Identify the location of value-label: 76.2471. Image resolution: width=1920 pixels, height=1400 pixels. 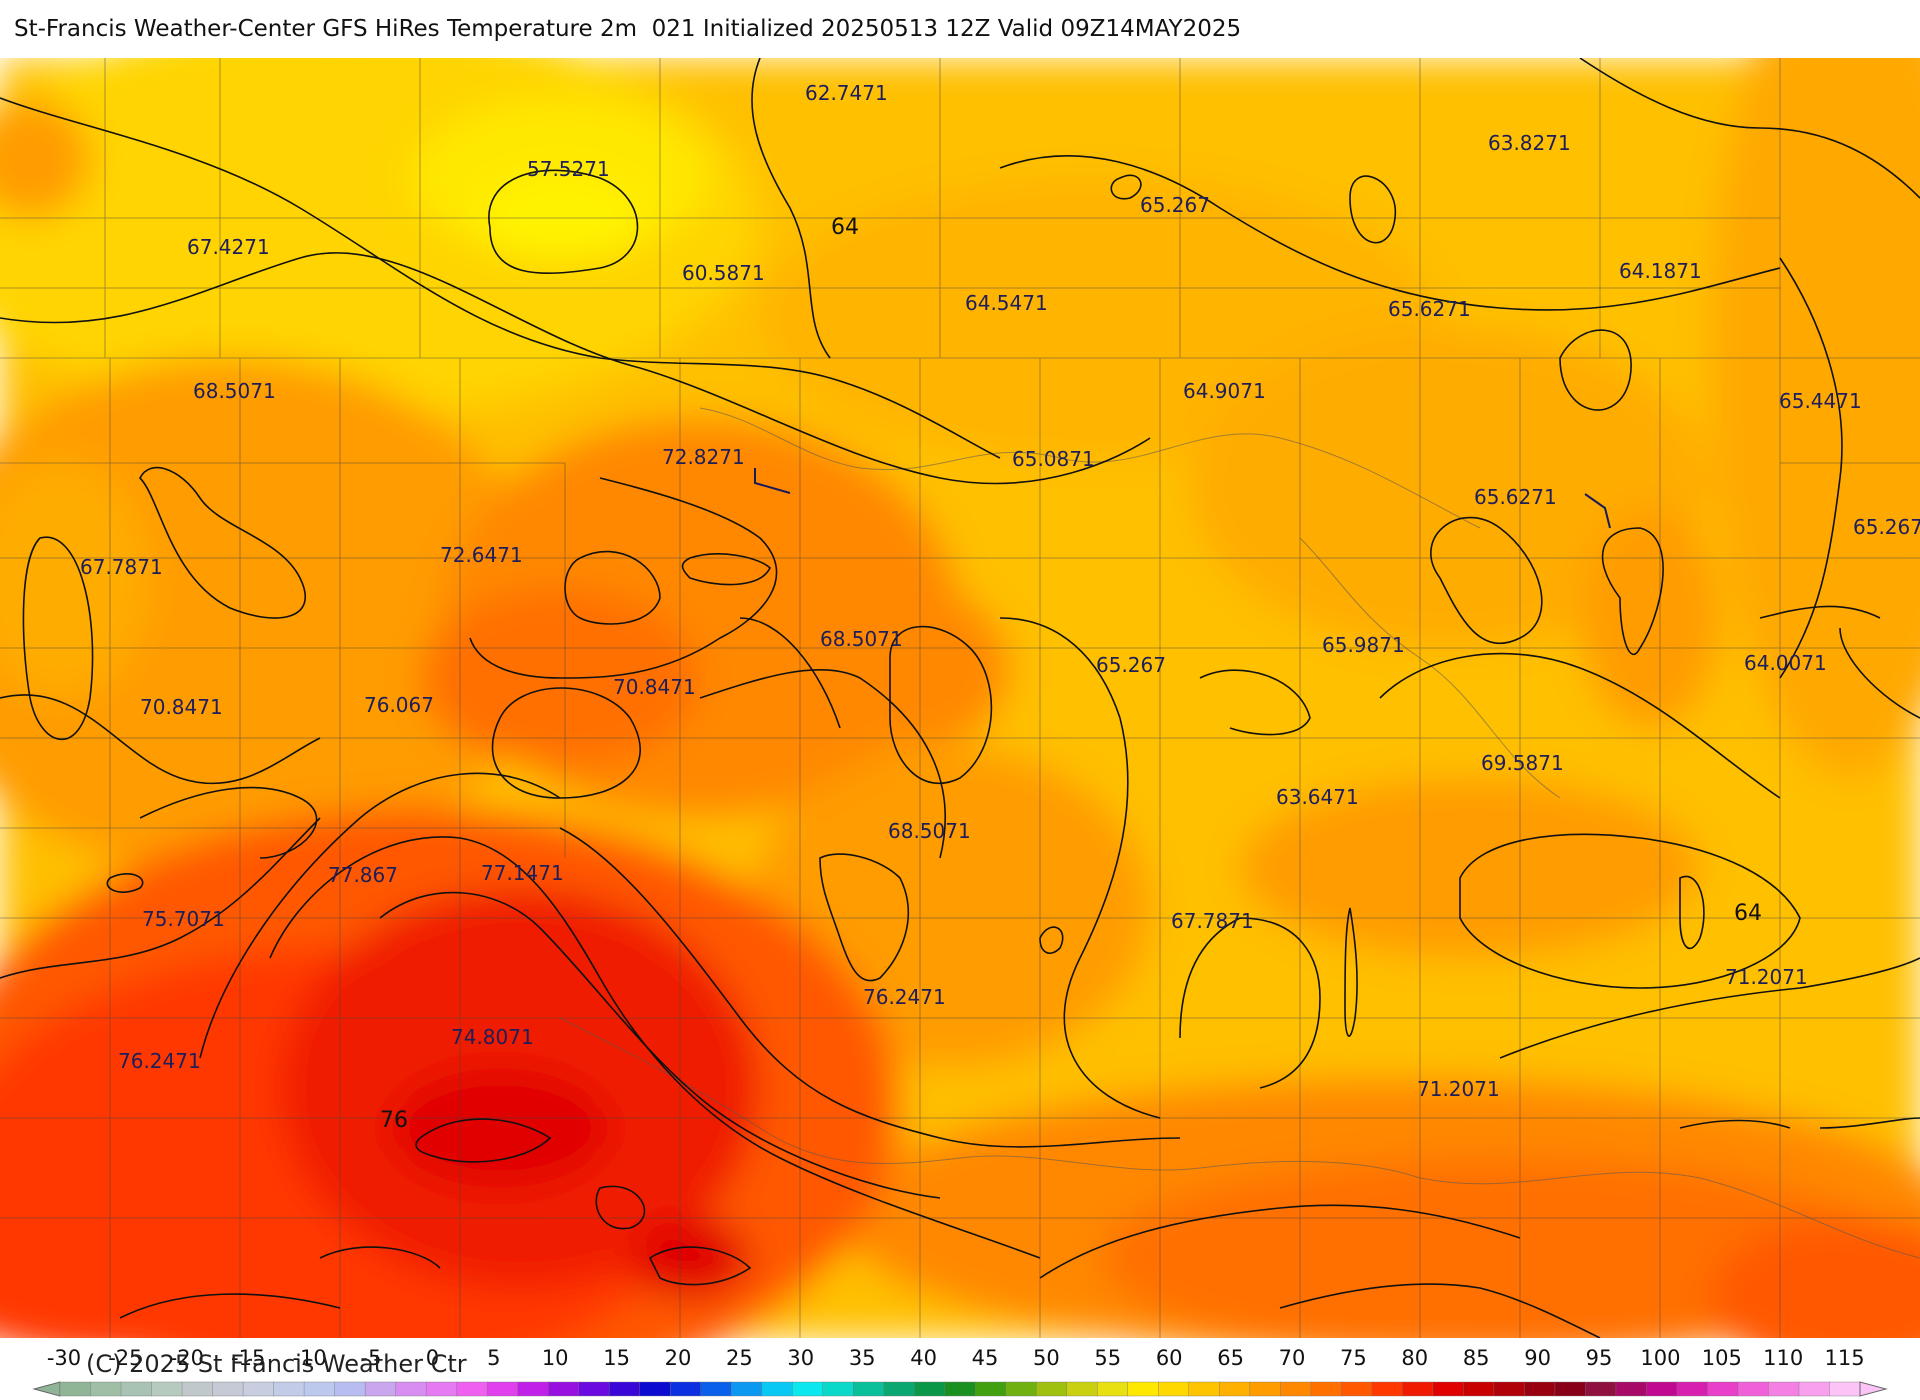
(904, 997).